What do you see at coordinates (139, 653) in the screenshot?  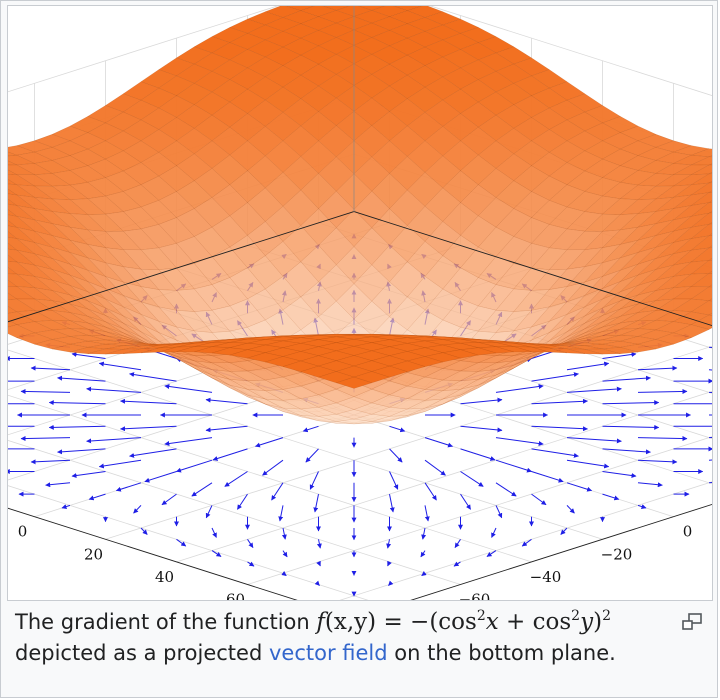 I see `caption-line2-prefix: depicted as a projected` at bounding box center [139, 653].